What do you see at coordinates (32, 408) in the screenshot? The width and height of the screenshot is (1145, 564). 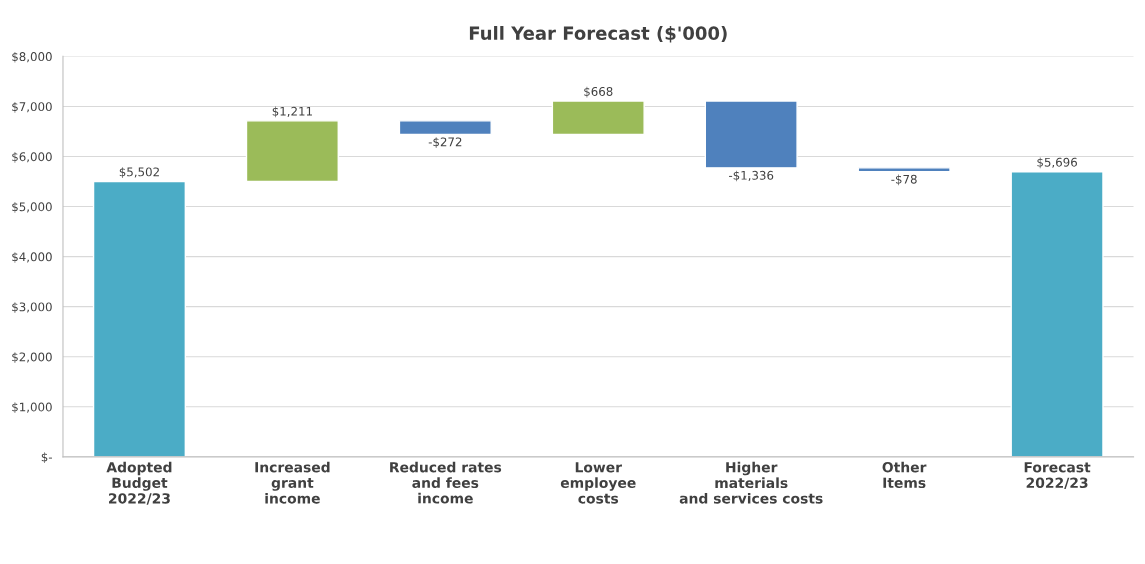 I see `y-tick-label: $1,000` at bounding box center [32, 408].